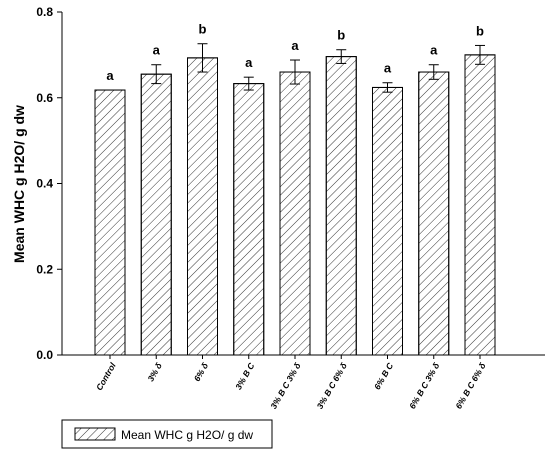 Image resolution: width=550 pixels, height=459 pixels. I want to click on legend-swatch, so click(95, 434).